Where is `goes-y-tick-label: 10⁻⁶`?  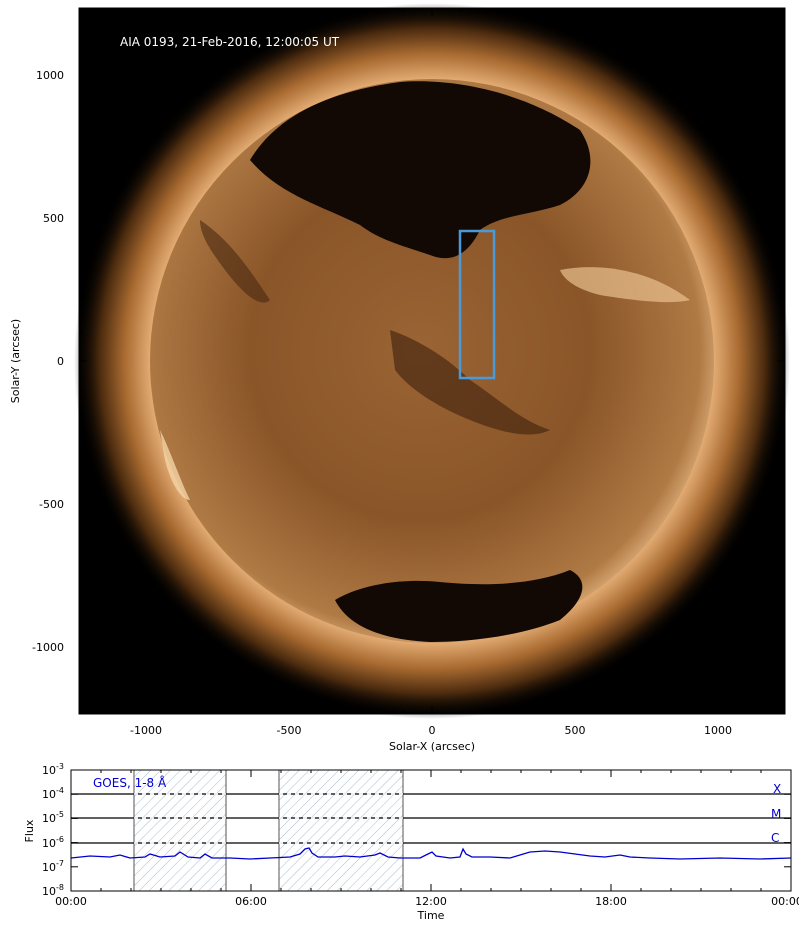 goes-y-tick-label: 10⁻⁶ is located at coordinates (53, 842).